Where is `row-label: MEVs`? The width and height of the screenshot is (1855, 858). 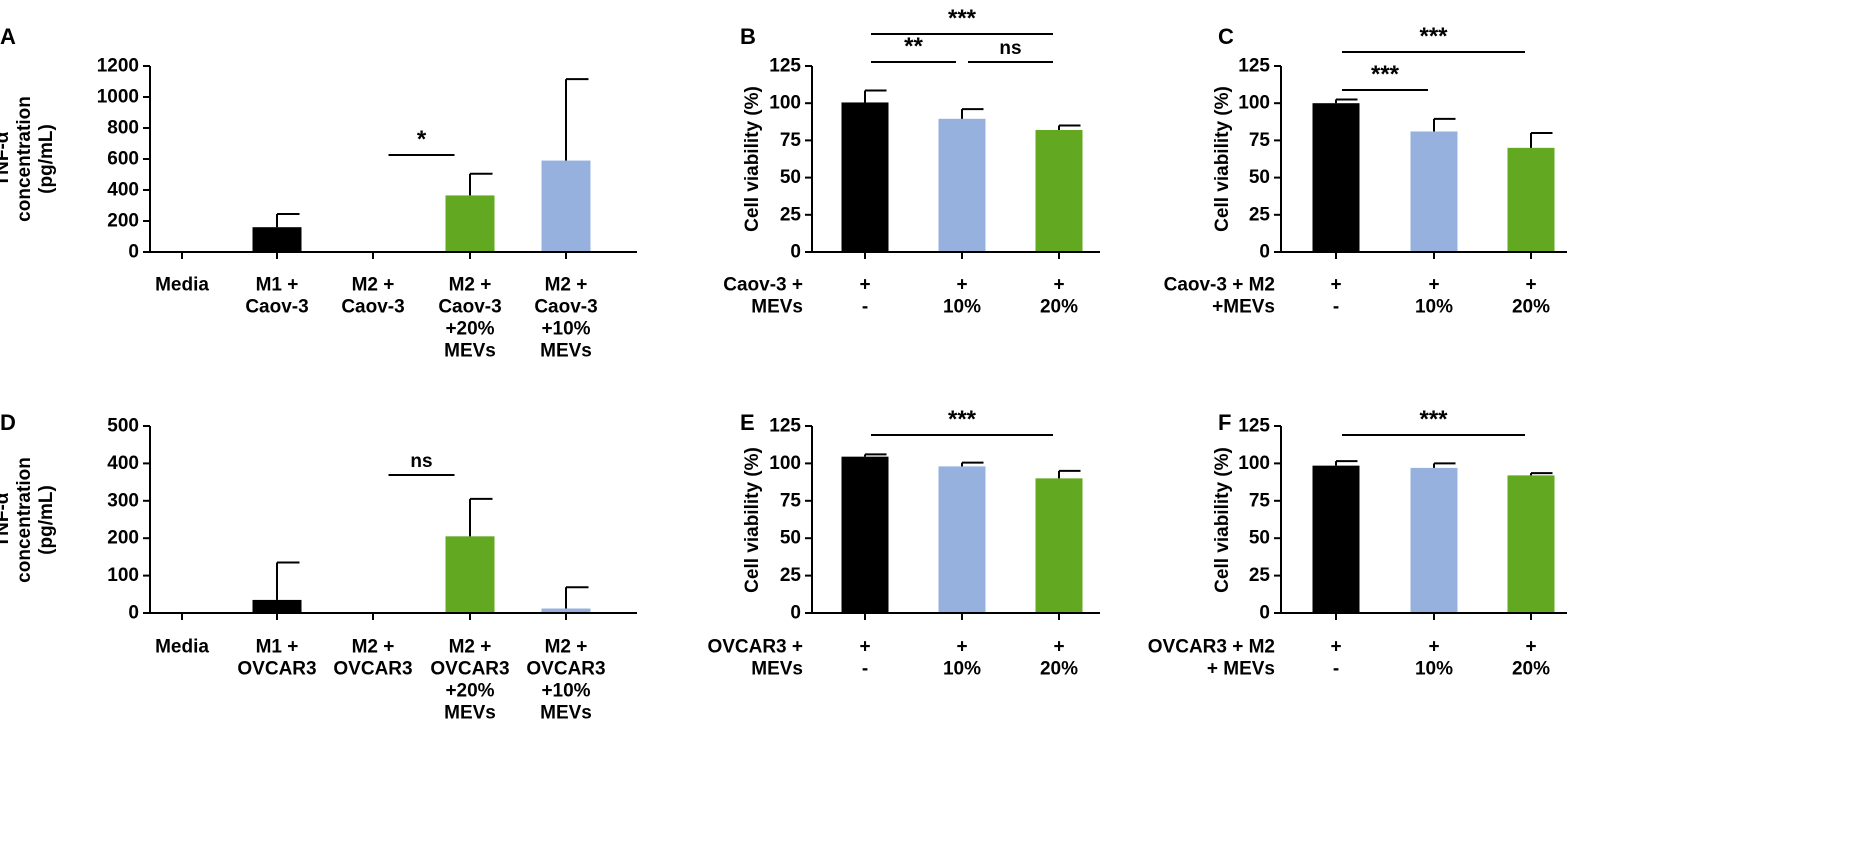
row-label: MEVs is located at coordinates (777, 307).